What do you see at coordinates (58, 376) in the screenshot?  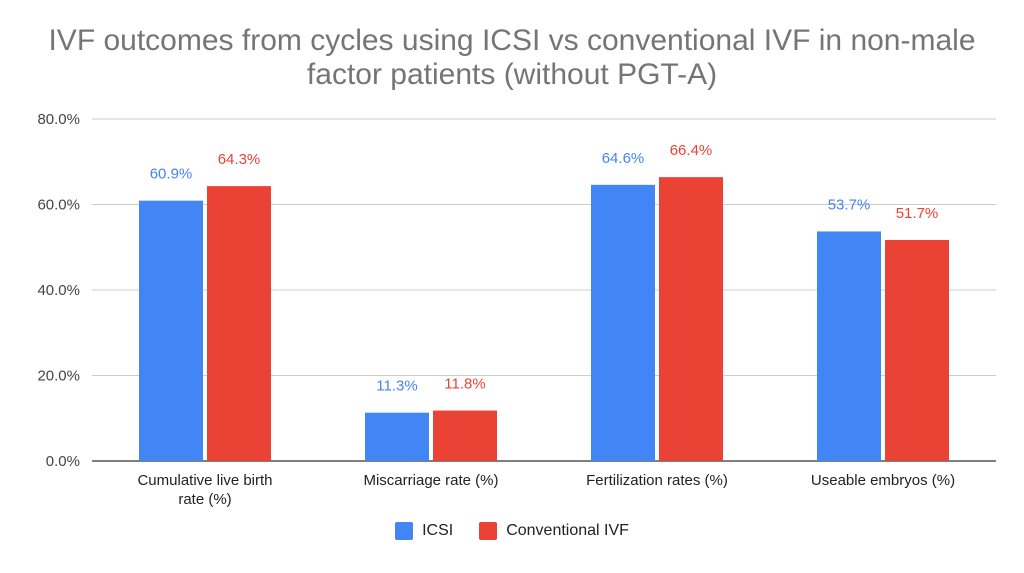 I see `y-tick-label: 20.0%` at bounding box center [58, 376].